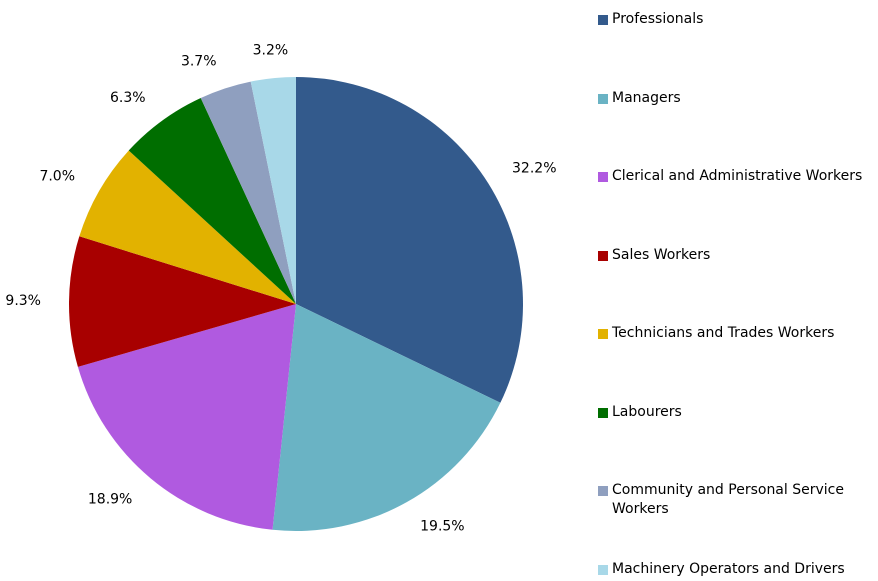 The image size is (878, 581). Describe the element at coordinates (128, 98) in the screenshot. I see `data-label: 6.3%` at that location.